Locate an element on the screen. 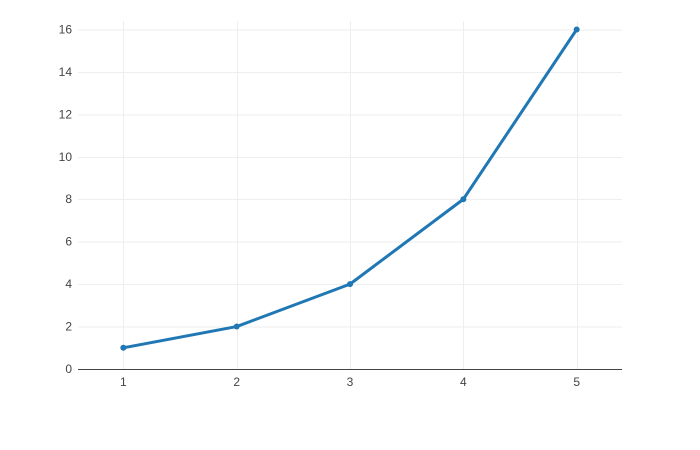 Image resolution: width=700 pixels, height=450 pixels. x-tick-label: 5 is located at coordinates (576, 382).